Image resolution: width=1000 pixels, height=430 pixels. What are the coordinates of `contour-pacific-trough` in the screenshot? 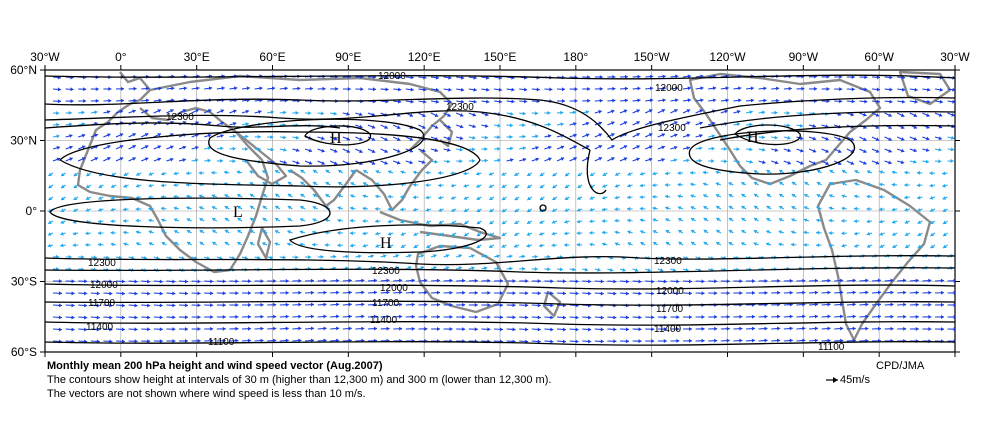 It's located at (596, 172).